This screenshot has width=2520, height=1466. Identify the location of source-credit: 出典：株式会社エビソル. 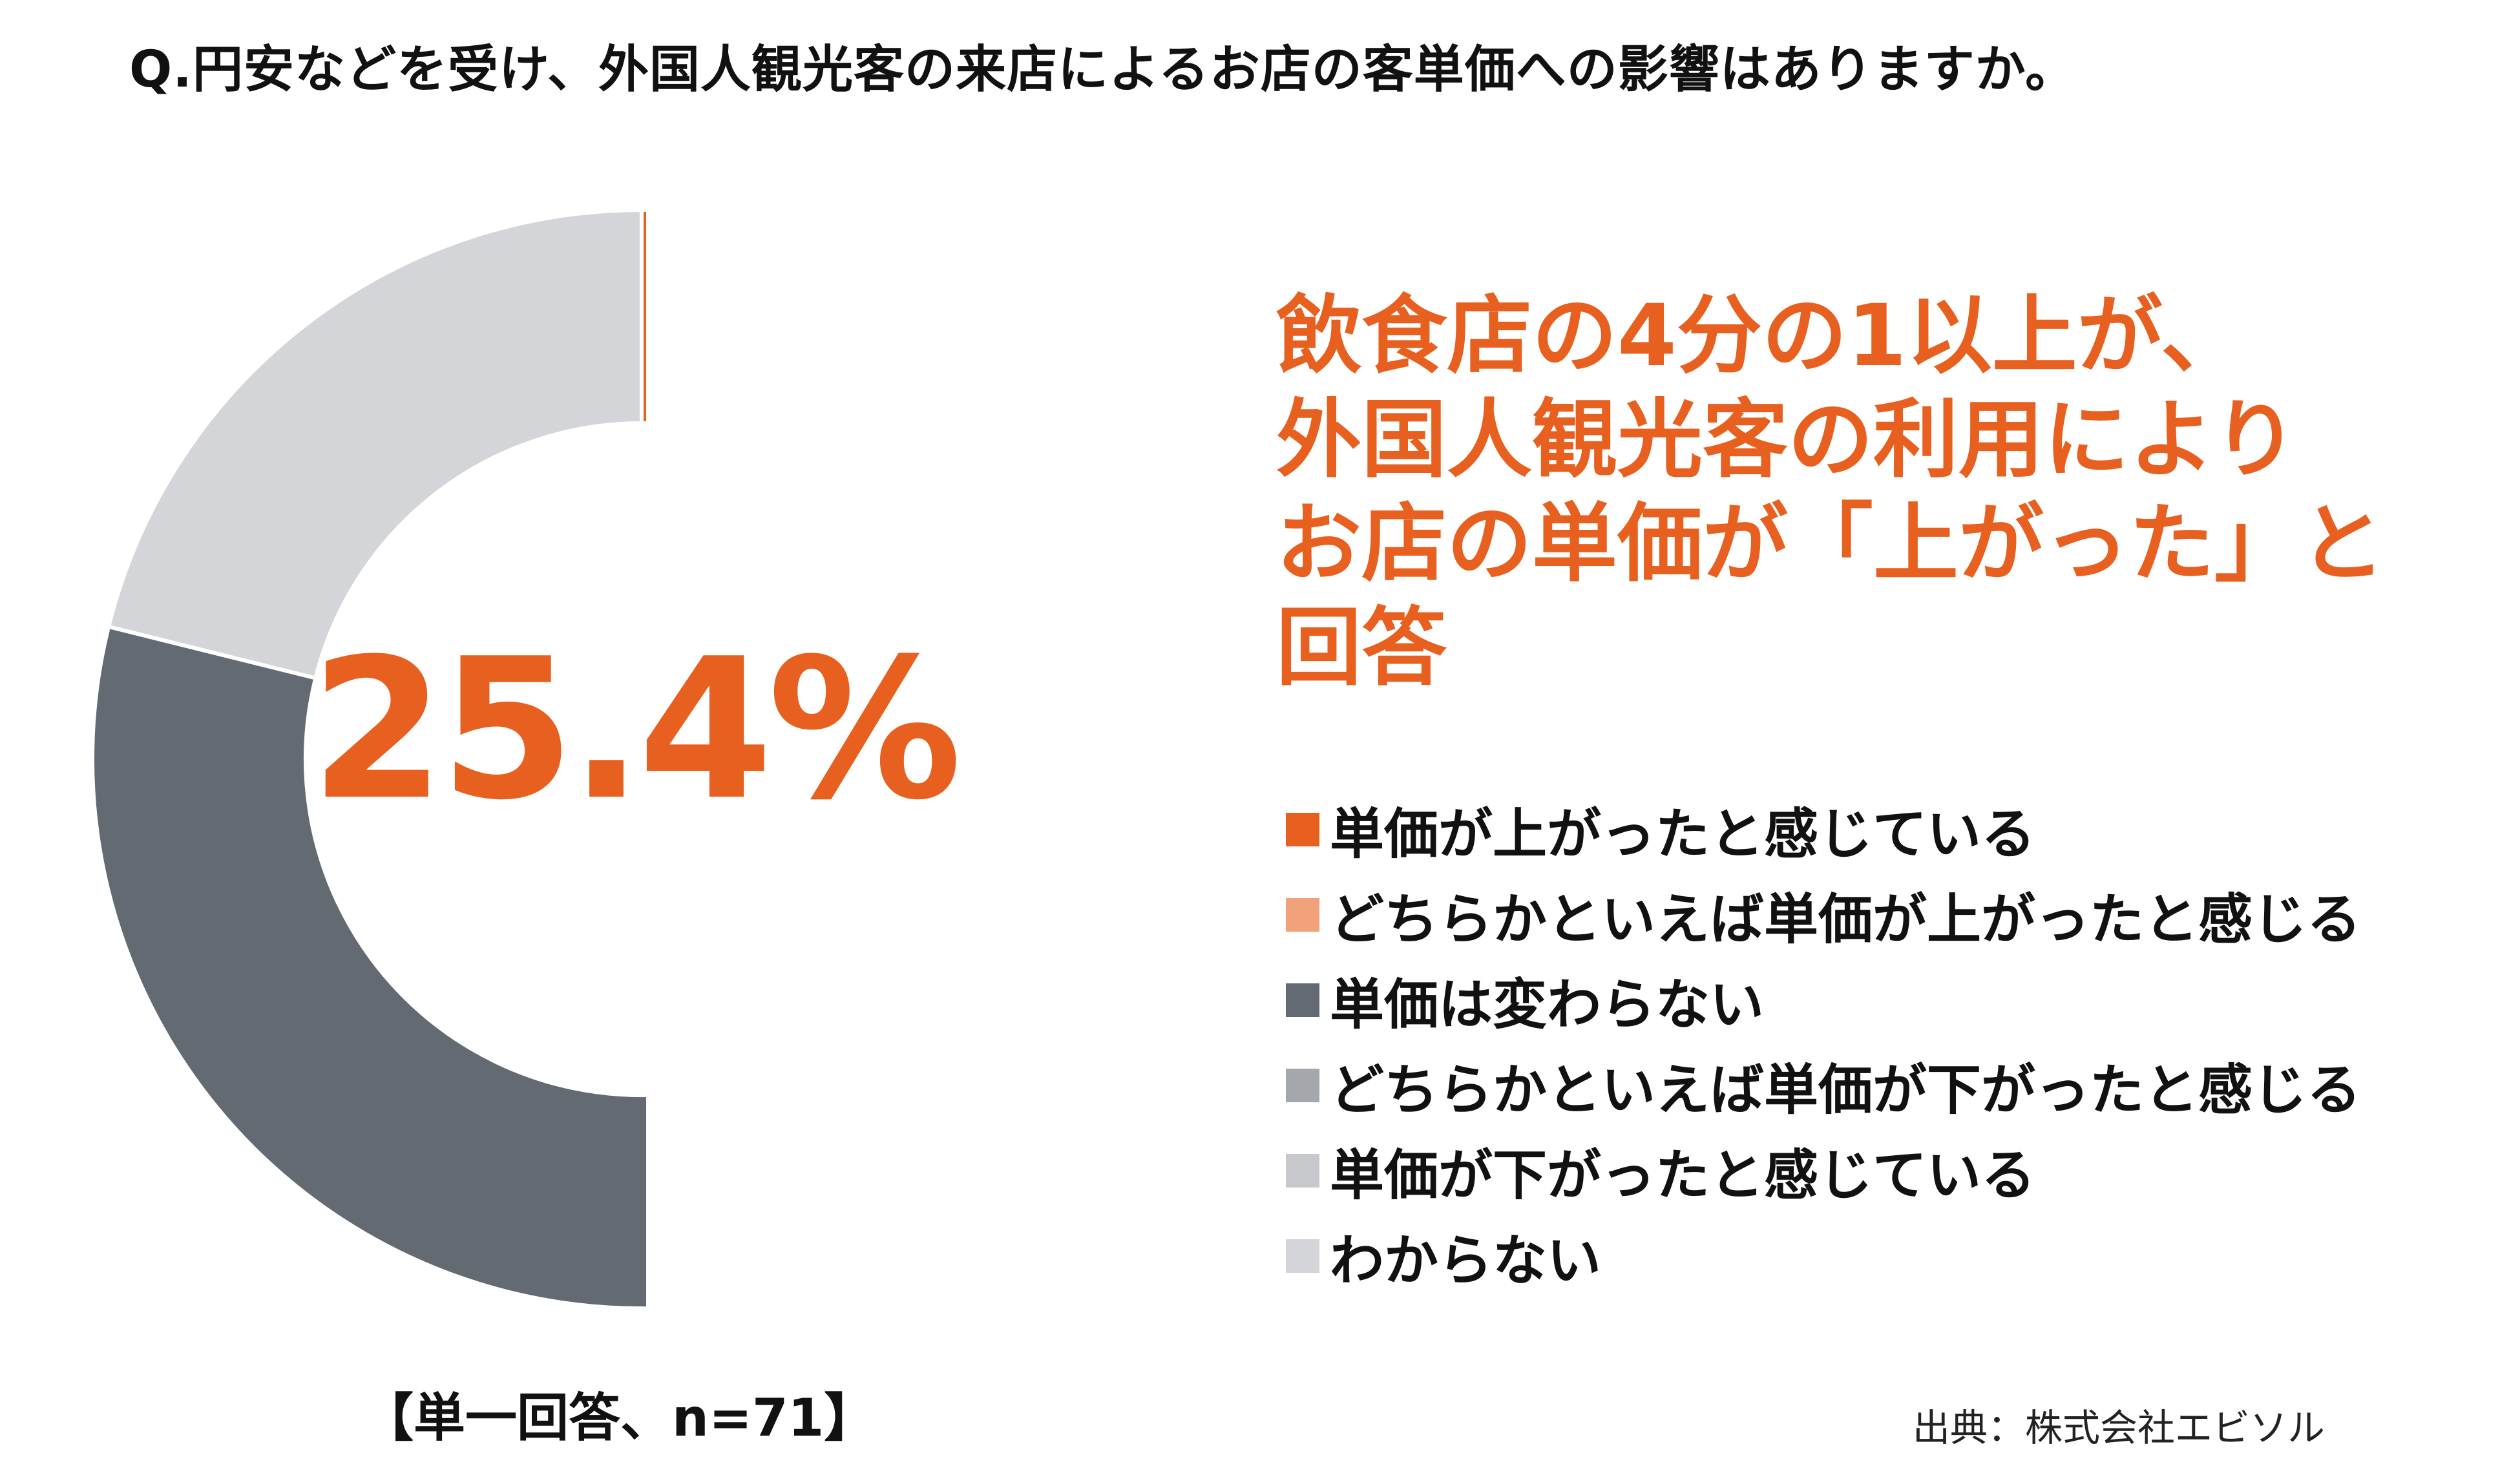
(2119, 1428).